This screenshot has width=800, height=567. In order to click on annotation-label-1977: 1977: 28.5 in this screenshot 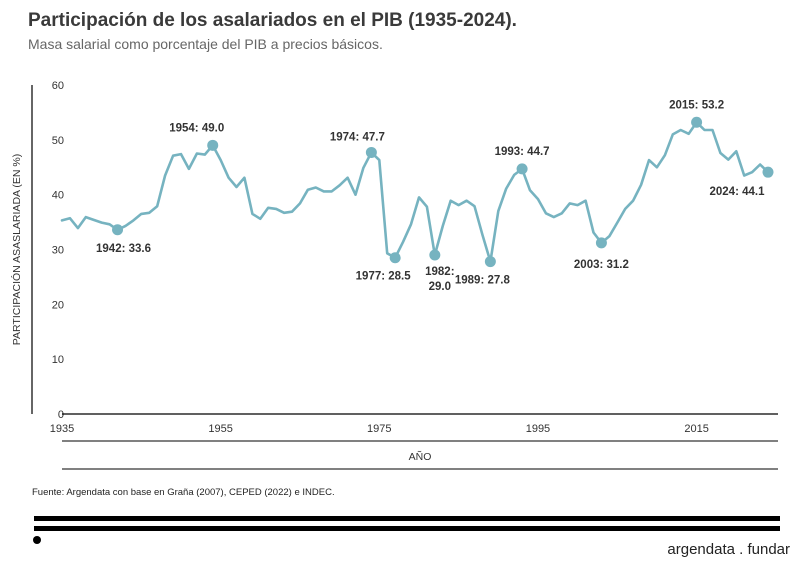, I will do `click(384, 277)`.